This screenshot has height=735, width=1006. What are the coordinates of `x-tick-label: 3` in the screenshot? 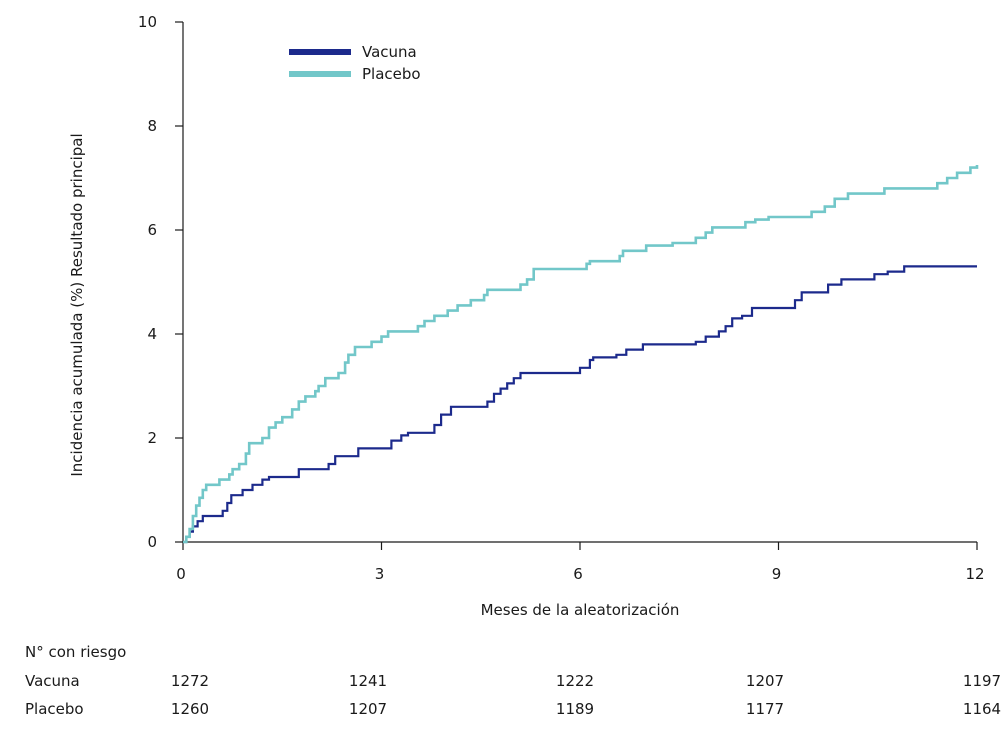 It's located at (380, 574).